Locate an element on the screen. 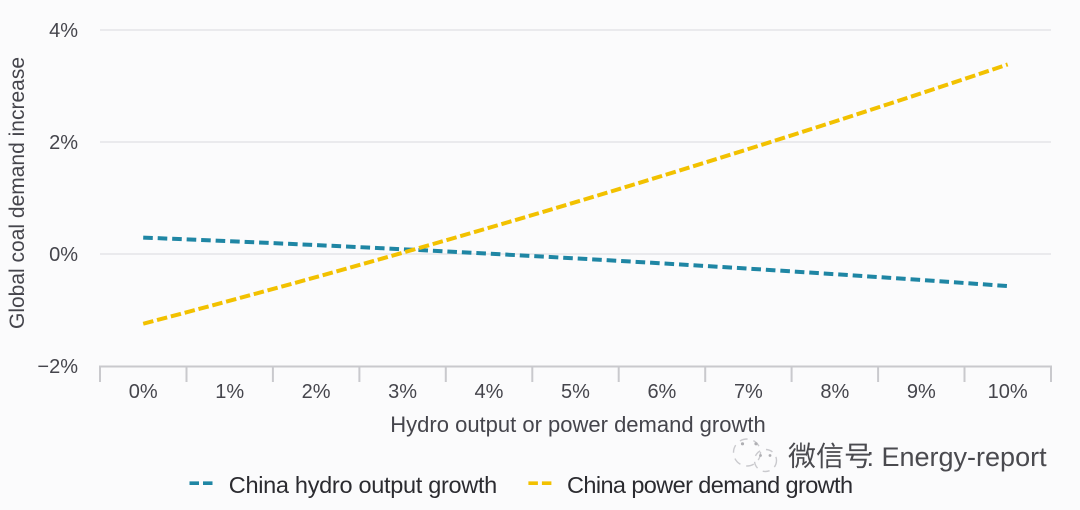 This screenshot has width=1080, height=510. svg-text: China power demand growth is located at coordinates (709, 485).